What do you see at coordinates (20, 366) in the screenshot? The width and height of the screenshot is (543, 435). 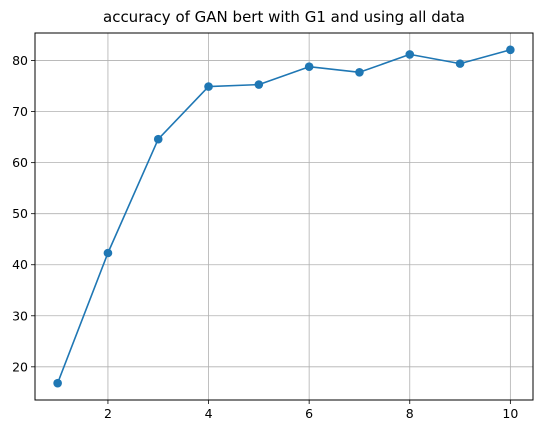 I see `y-tick-label: 20` at bounding box center [20, 366].